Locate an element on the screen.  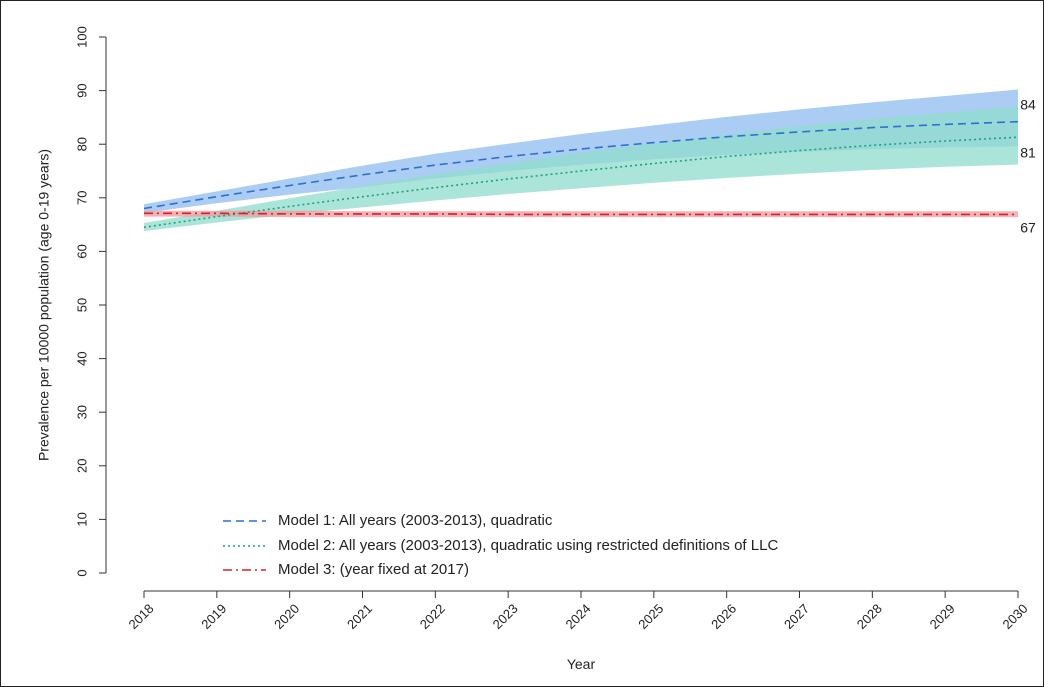
x-tick-label: 2023 is located at coordinates (505, 616).